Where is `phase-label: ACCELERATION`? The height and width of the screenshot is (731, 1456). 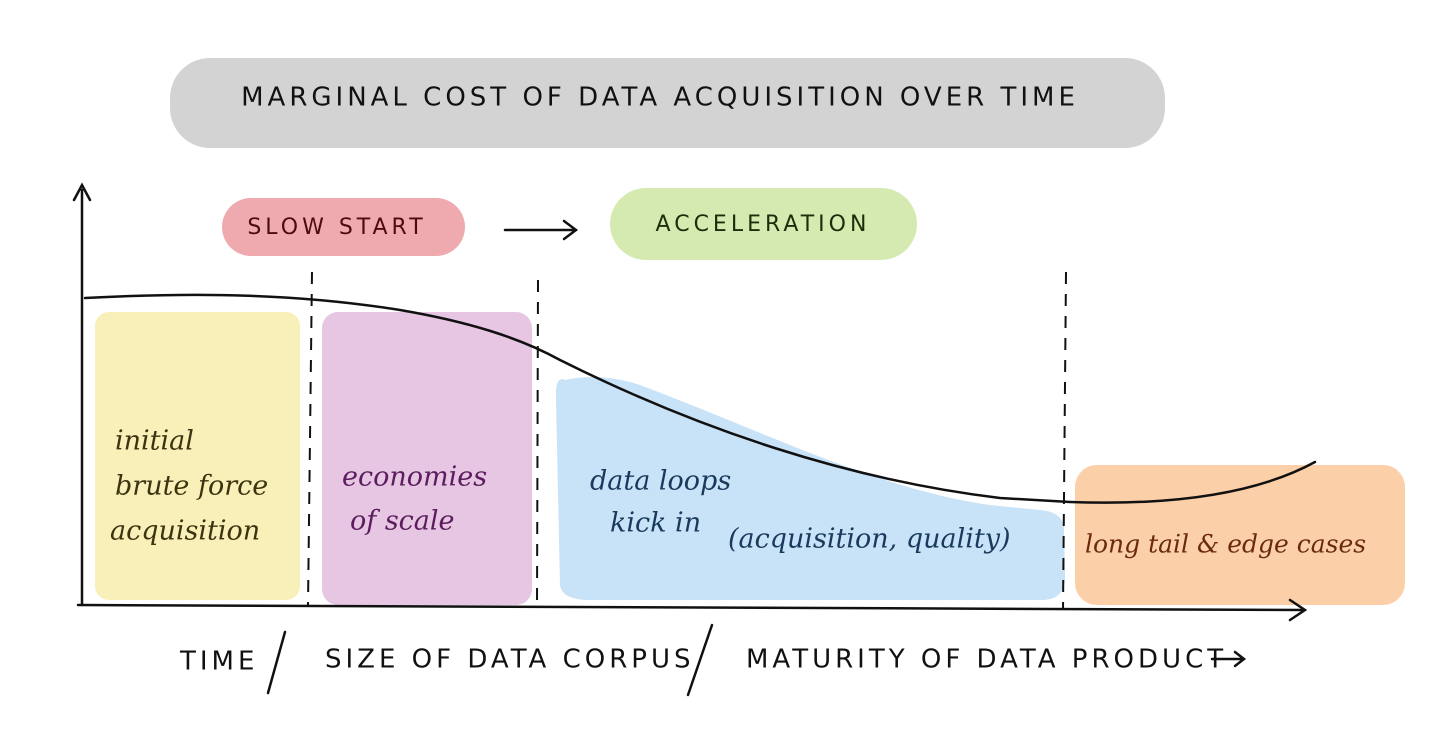 phase-label: ACCELERATION is located at coordinates (763, 224).